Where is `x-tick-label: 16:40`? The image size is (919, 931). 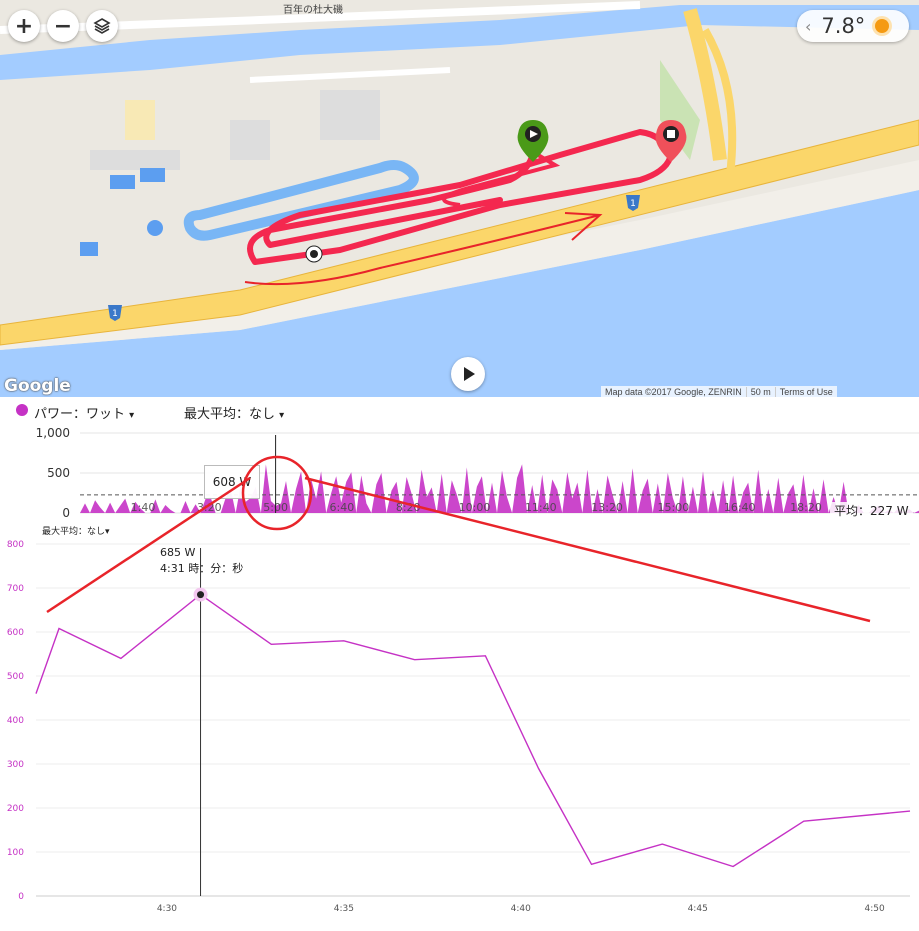 x-tick-label: 16:40 is located at coordinates (740, 507).